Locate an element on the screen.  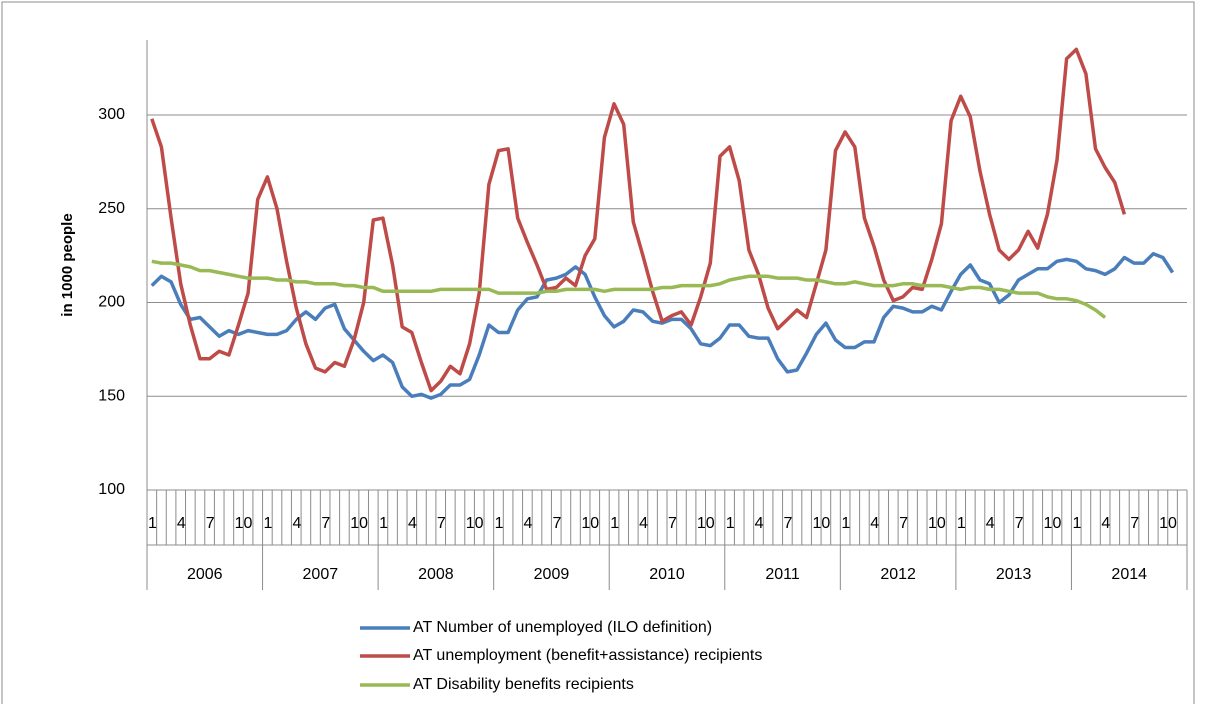
year-label: 2011 is located at coordinates (782, 574).